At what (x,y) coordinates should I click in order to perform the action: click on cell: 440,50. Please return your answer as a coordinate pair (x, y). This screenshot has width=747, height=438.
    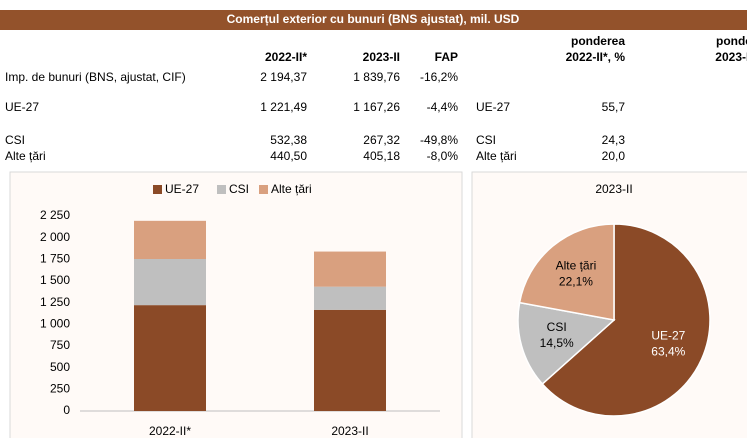
    Looking at the image, I should click on (288, 156).